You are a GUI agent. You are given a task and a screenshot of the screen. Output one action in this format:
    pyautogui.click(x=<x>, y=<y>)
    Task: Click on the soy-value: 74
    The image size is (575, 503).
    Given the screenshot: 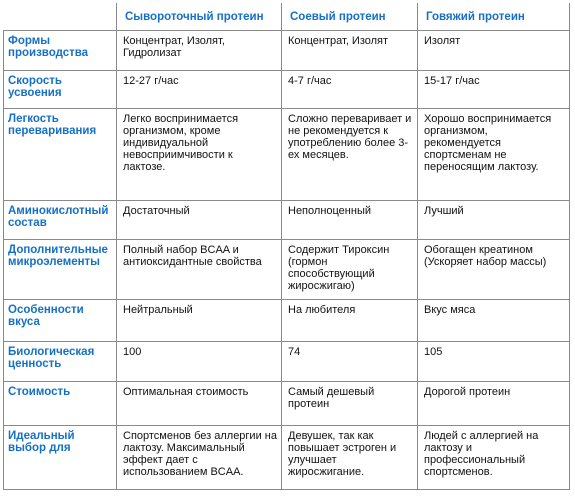 What is the action you would take?
    pyautogui.click(x=349, y=361)
    